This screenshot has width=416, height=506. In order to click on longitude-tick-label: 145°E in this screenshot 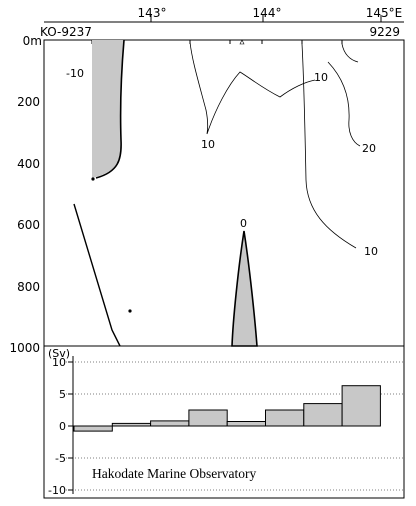, I will do `click(384, 13)`.